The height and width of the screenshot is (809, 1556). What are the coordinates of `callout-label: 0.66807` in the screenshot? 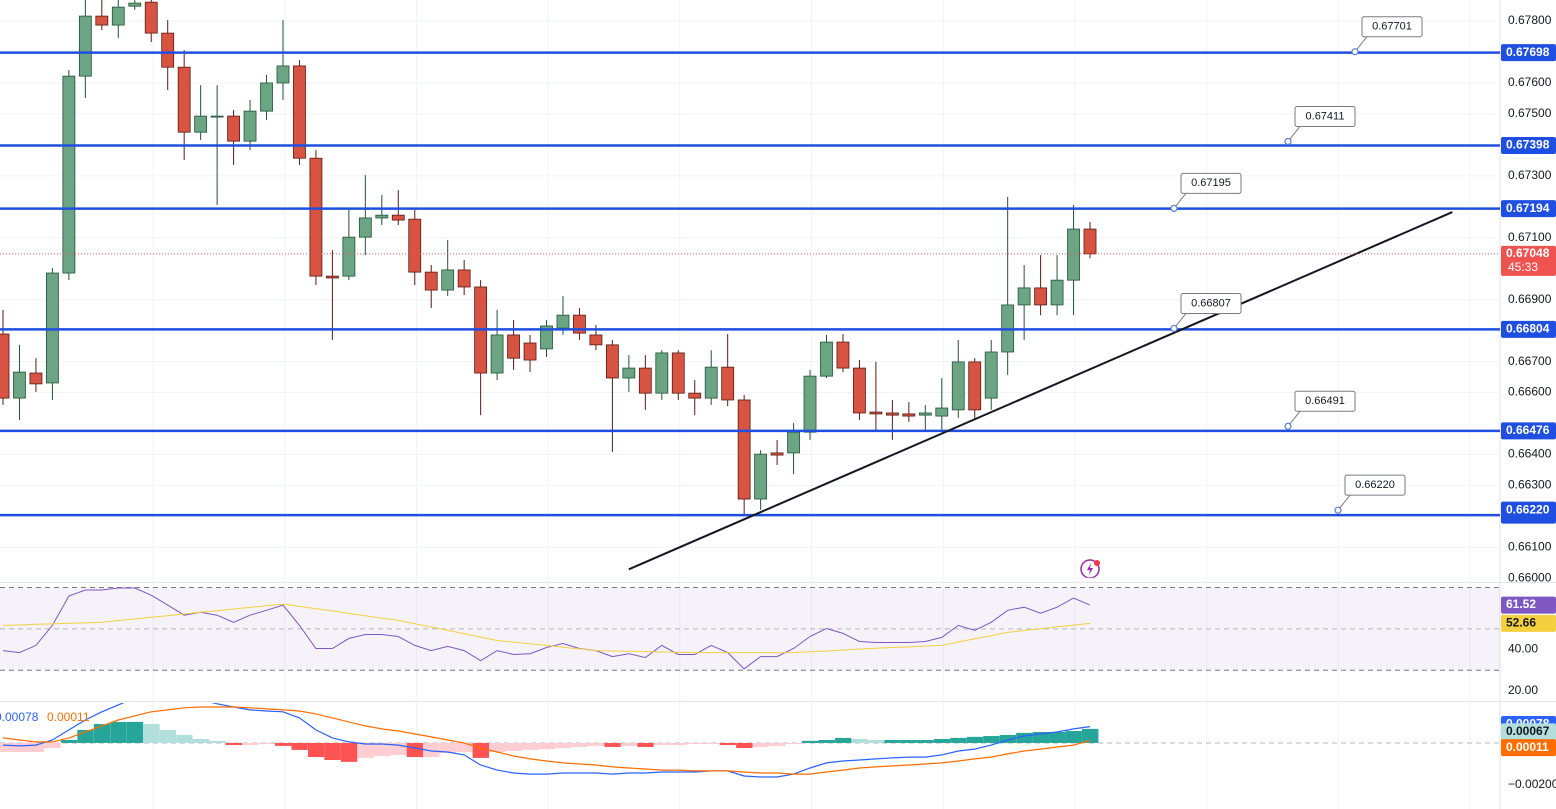 It's located at (1211, 303).